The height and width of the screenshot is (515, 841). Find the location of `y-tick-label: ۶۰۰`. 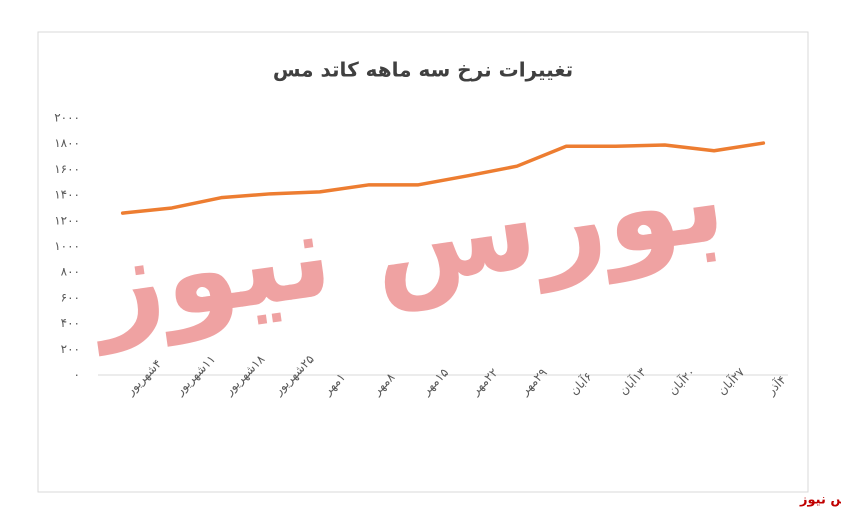

y-tick-label: ۶۰۰ is located at coordinates (70, 297).